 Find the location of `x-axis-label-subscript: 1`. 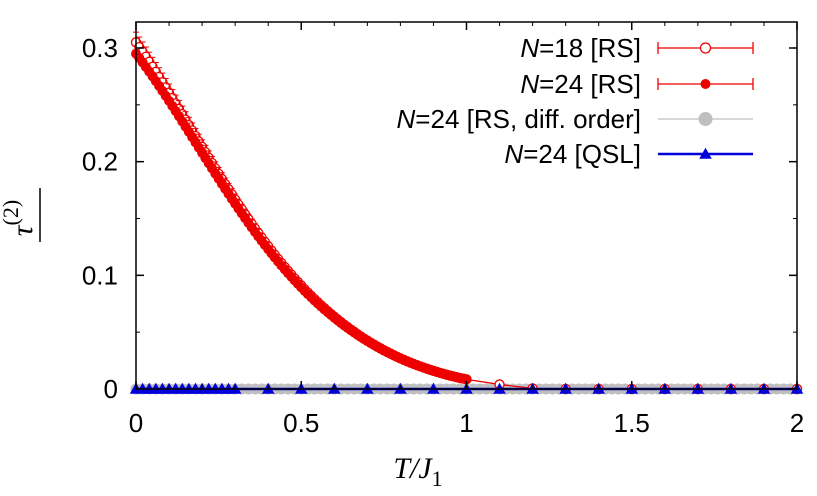

x-axis-label-subscript: 1 is located at coordinates (437, 478).